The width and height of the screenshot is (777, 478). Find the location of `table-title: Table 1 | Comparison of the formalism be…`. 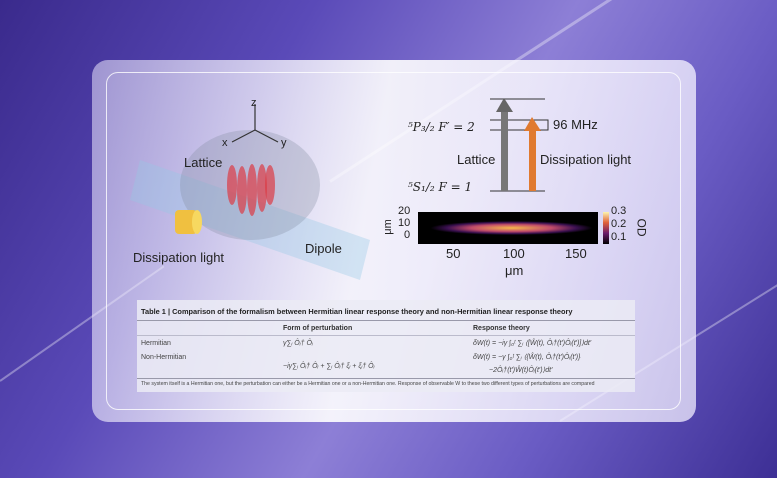

table-title: Table 1 | Comparison of the formalism be… is located at coordinates (357, 311).